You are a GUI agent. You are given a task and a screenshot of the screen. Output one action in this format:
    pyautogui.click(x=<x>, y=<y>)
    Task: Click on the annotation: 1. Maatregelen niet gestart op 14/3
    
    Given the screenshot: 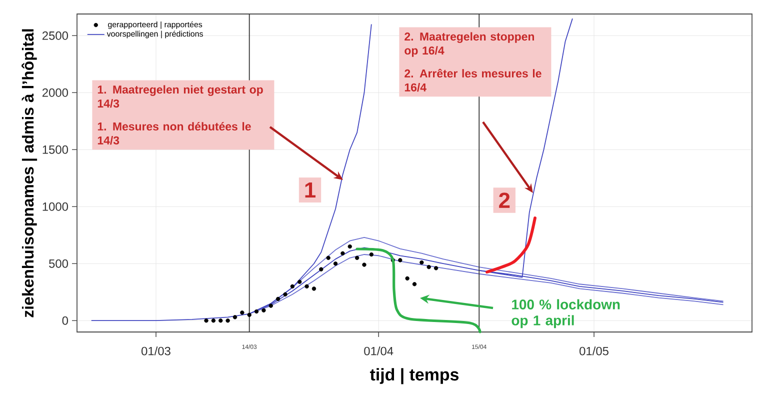 What is the action you would take?
    pyautogui.click(x=180, y=96)
    